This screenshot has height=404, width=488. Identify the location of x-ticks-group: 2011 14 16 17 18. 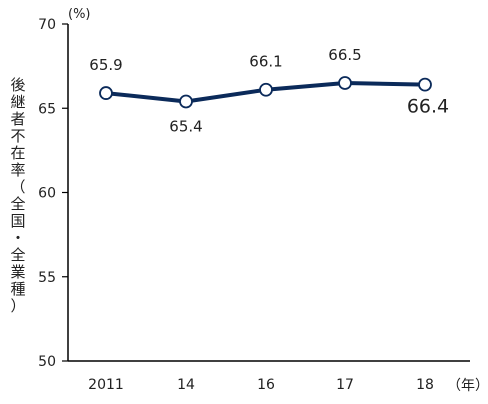
(261, 385).